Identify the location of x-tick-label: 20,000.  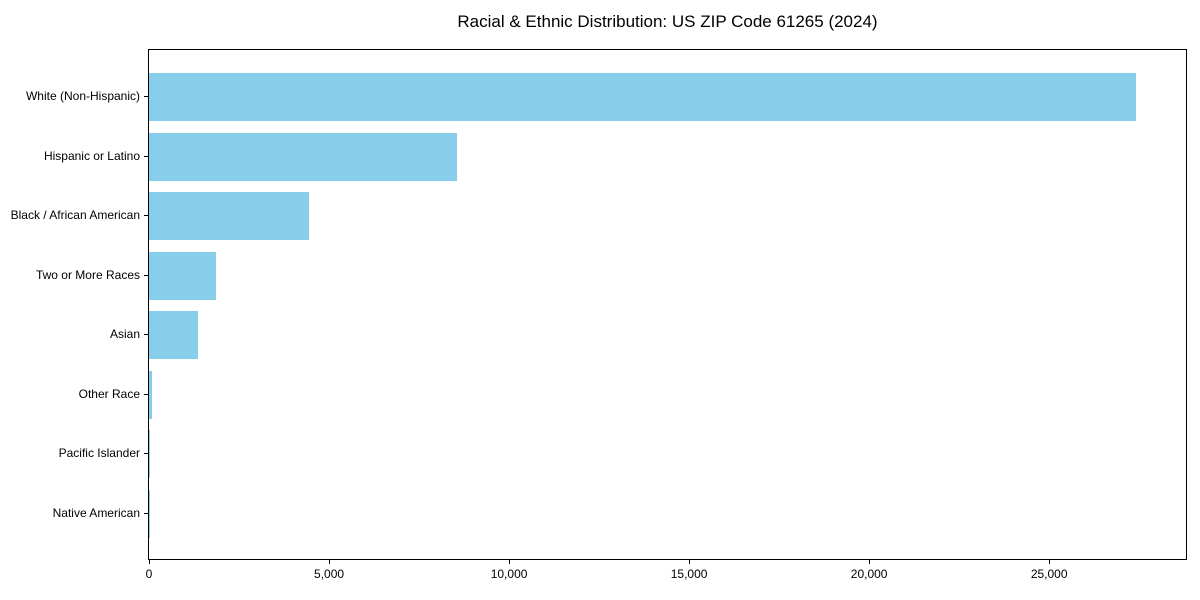
(869, 574).